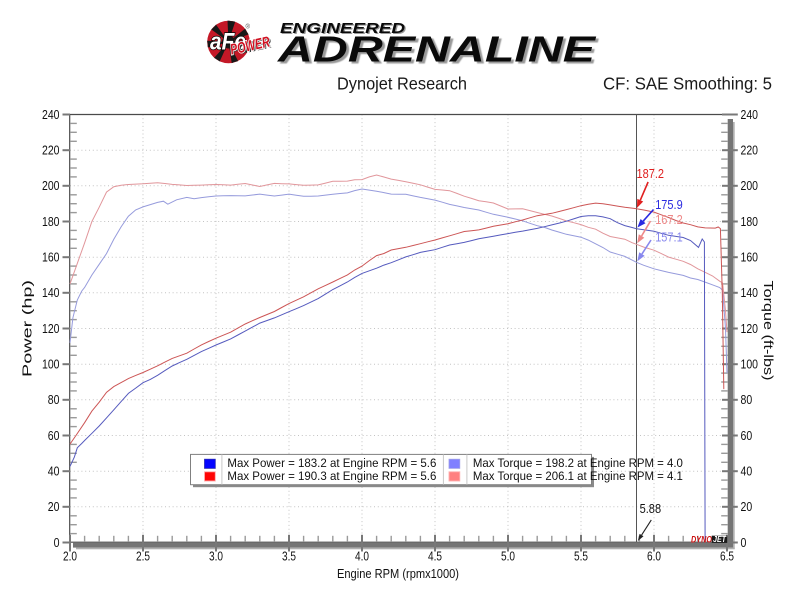 This screenshot has width=800, height=600. Describe the element at coordinates (720, 539) in the screenshot. I see `svg-text: JET` at that location.